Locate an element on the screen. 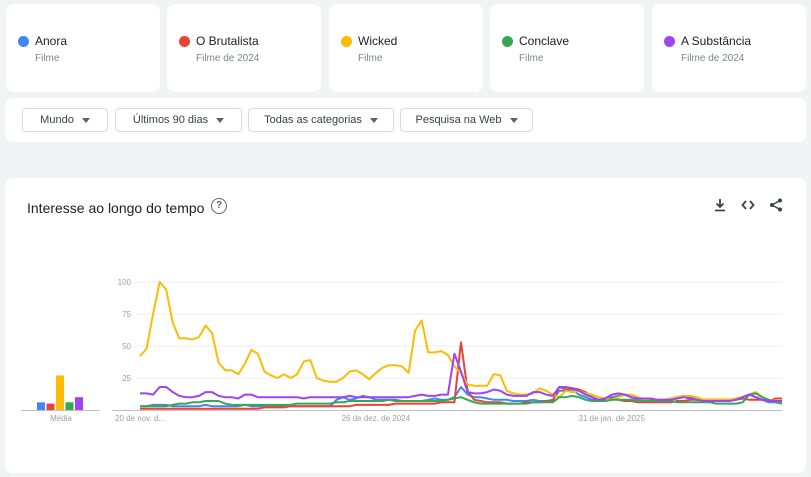 The height and width of the screenshot is (477, 811). period-filter-label: Últimos 90 dias is located at coordinates (170, 120).